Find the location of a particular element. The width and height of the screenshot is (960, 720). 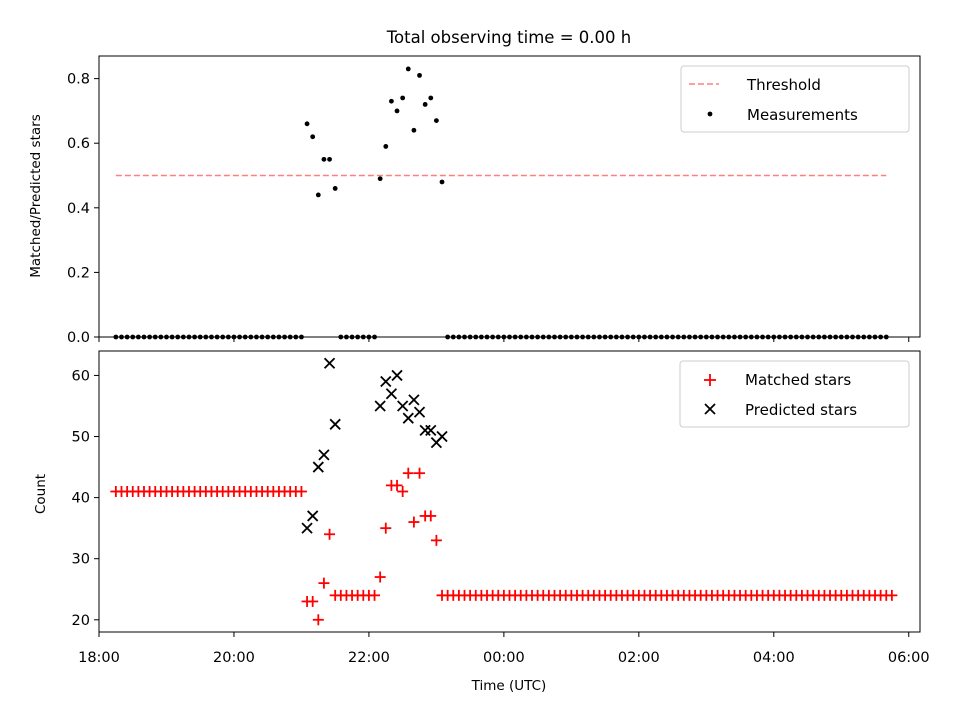

top-panel-title: Total observing time = 0.00 h is located at coordinates (508, 37).